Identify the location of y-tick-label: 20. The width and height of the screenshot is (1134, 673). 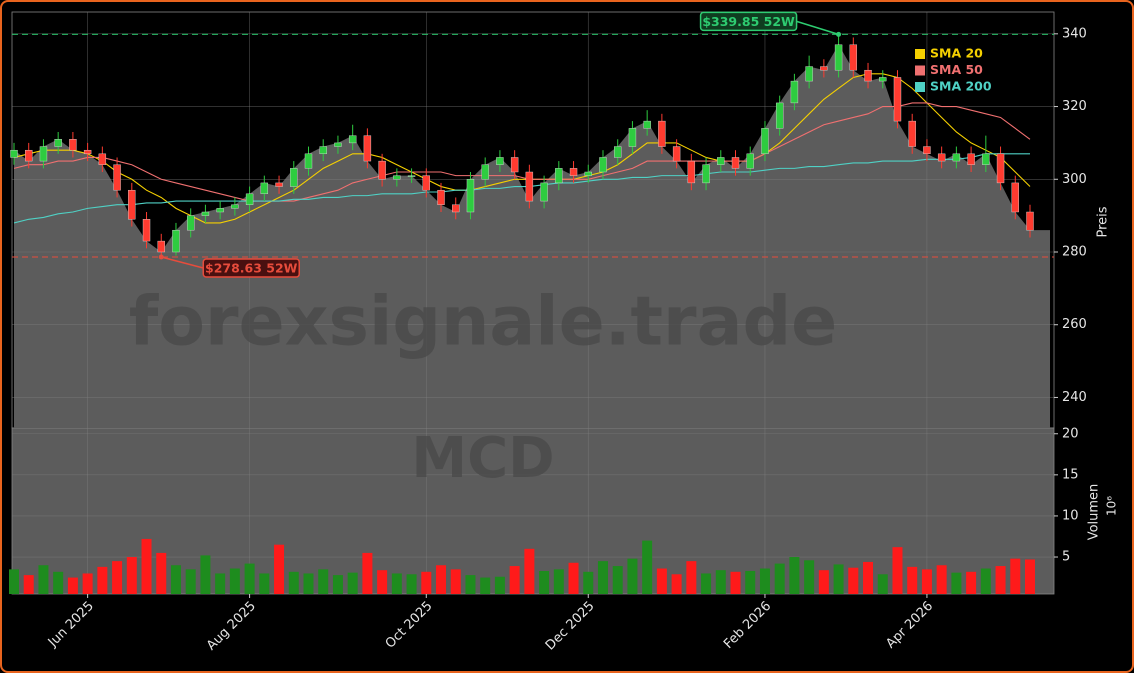
(1070, 433).